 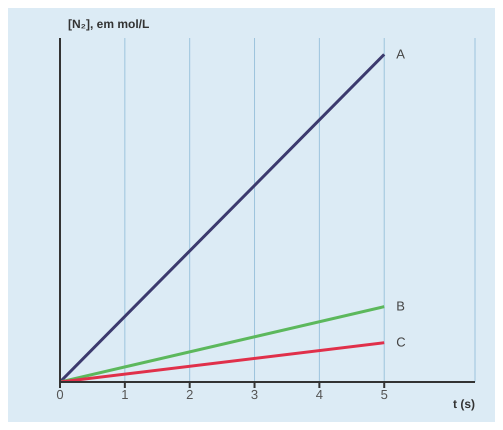 What do you see at coordinates (401, 342) in the screenshot?
I see `series-label: C` at bounding box center [401, 342].